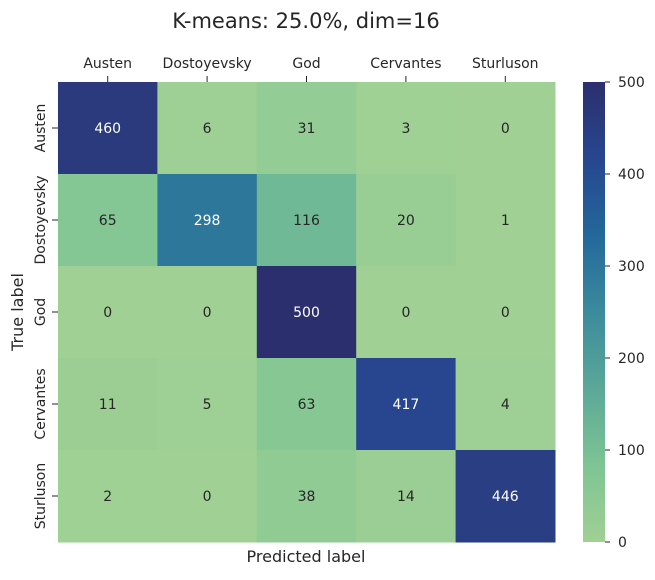  I want to click on cell-value-label: 1, so click(505, 221).